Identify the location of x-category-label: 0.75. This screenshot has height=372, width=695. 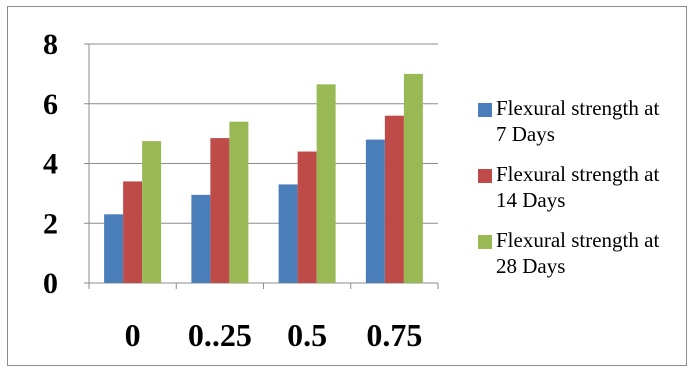
(394, 335).